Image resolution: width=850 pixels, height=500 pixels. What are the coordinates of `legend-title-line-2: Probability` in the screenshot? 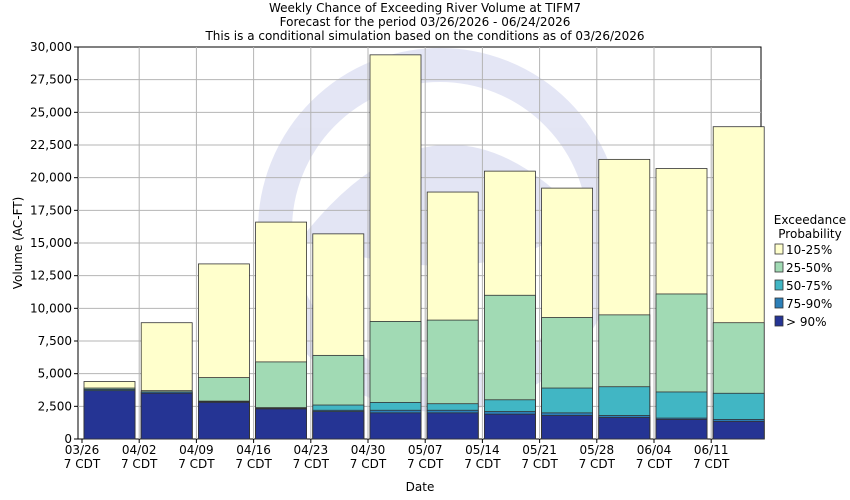 It's located at (809, 234).